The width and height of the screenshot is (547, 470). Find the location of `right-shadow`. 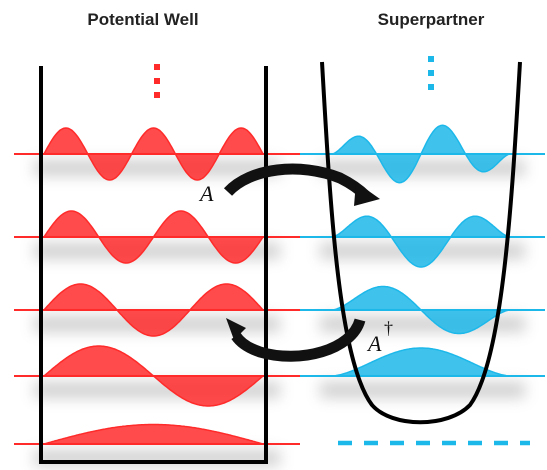

right-shadow is located at coordinates (422, 390).